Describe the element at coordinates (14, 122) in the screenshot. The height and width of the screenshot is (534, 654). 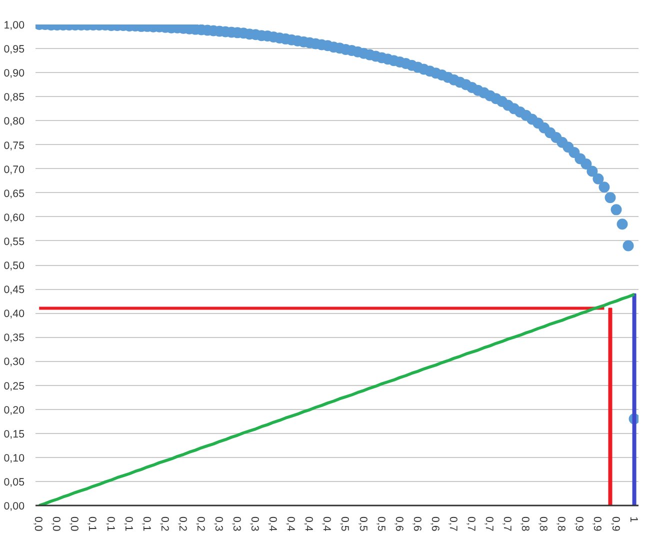
I see `y-tick-label: 0,80` at that location.